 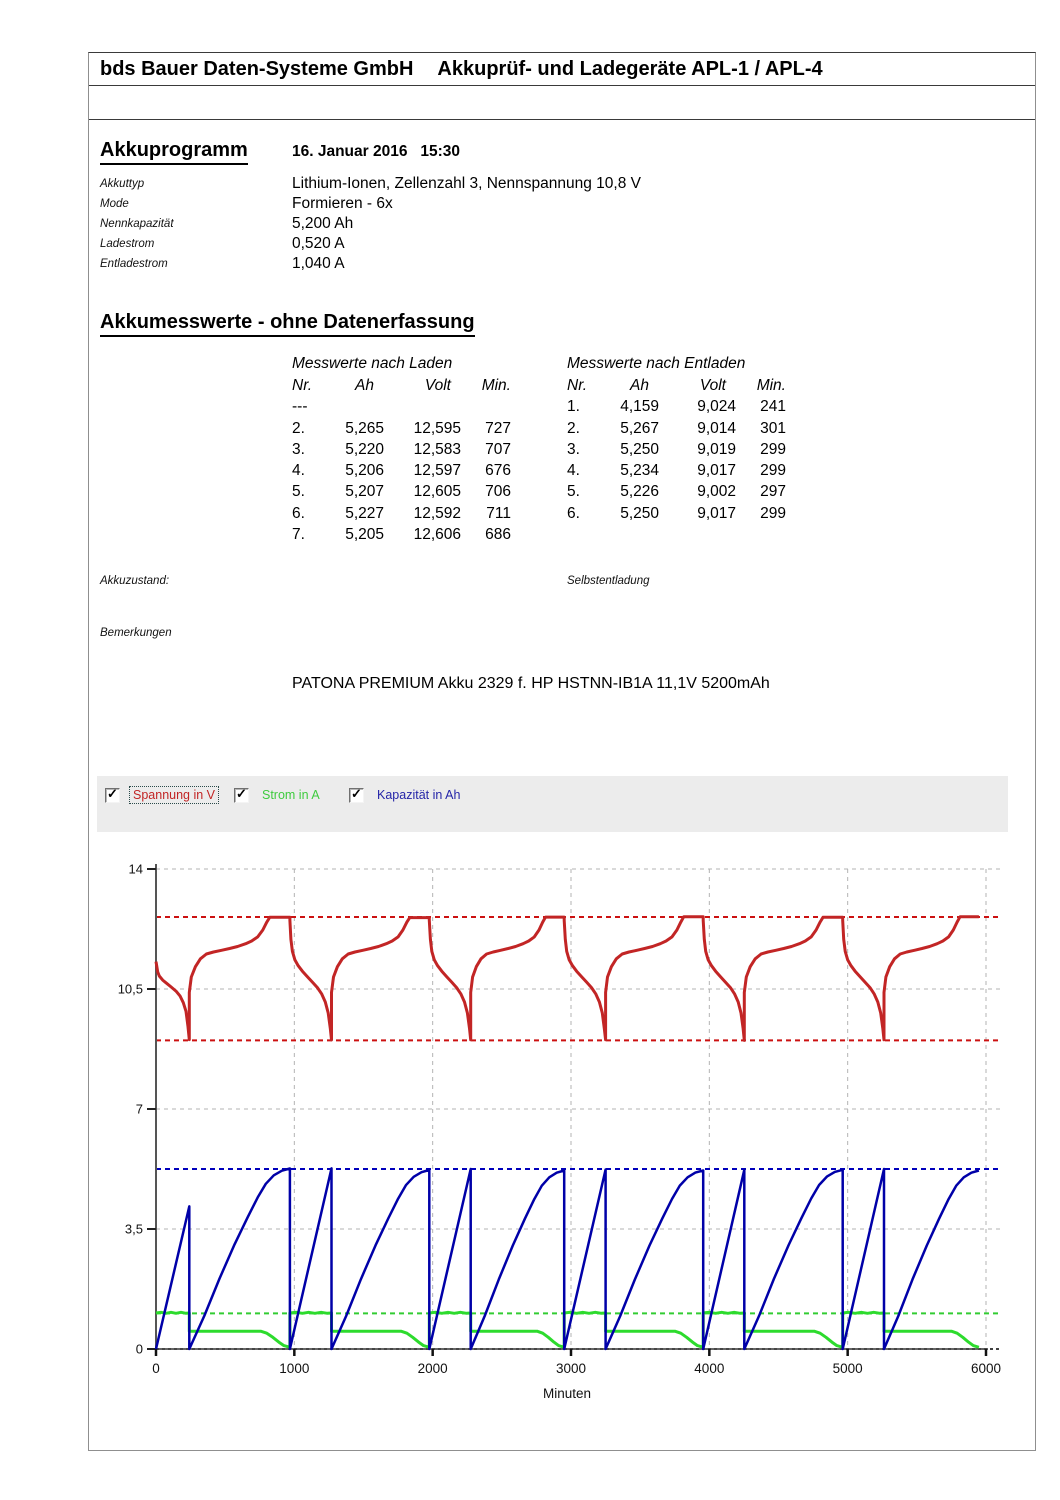 What do you see at coordinates (567, 1259) in the screenshot?
I see `capacity-curve` at bounding box center [567, 1259].